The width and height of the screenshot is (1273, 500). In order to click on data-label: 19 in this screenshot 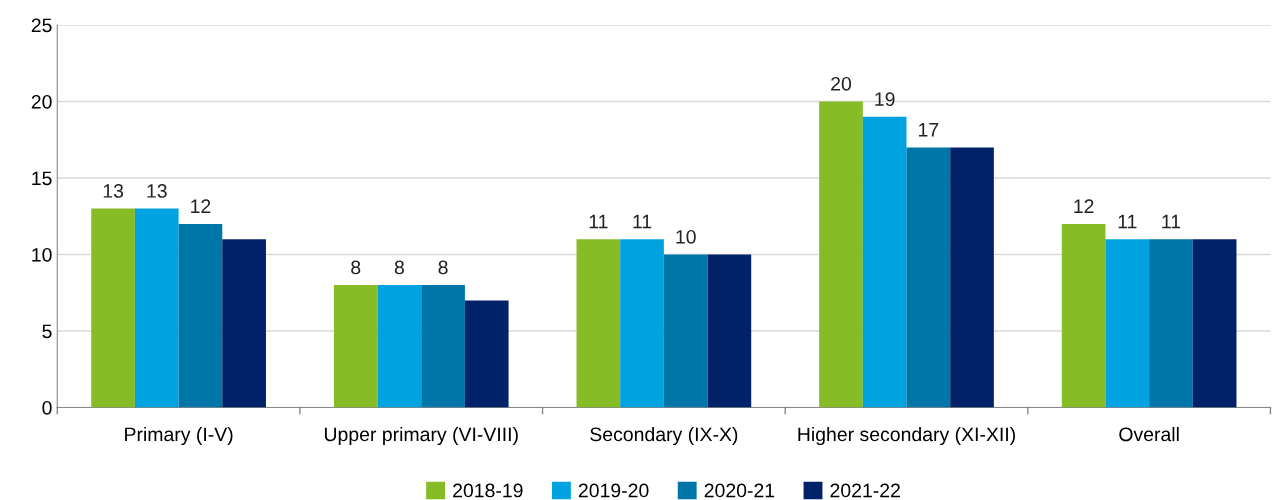, I will do `click(885, 99)`.